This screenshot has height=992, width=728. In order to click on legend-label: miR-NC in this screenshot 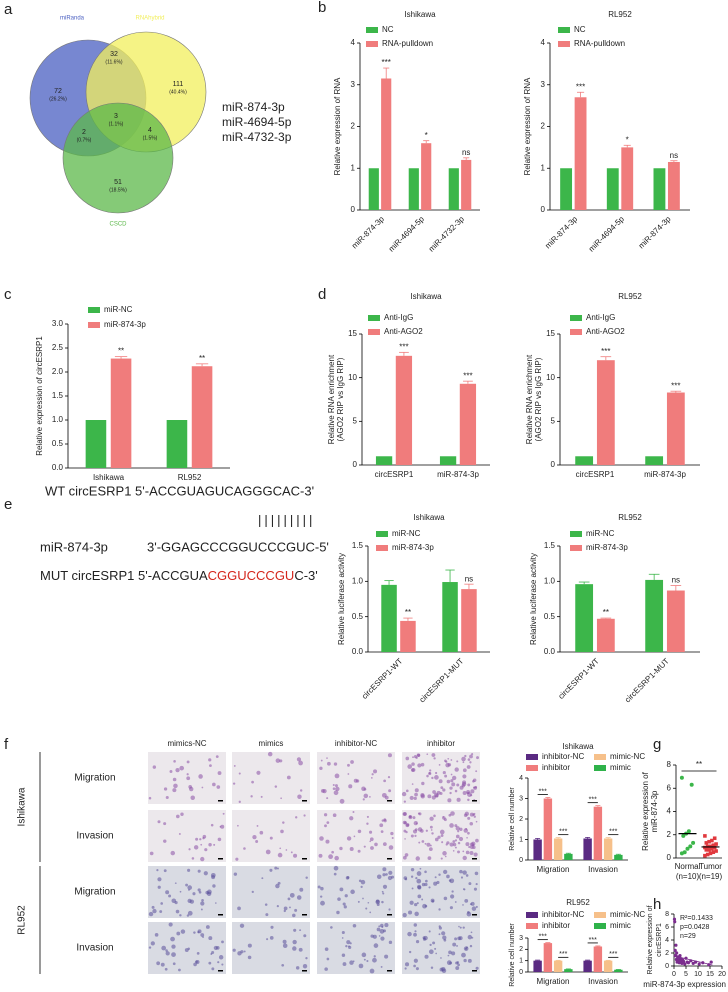, I will do `click(600, 533)`.